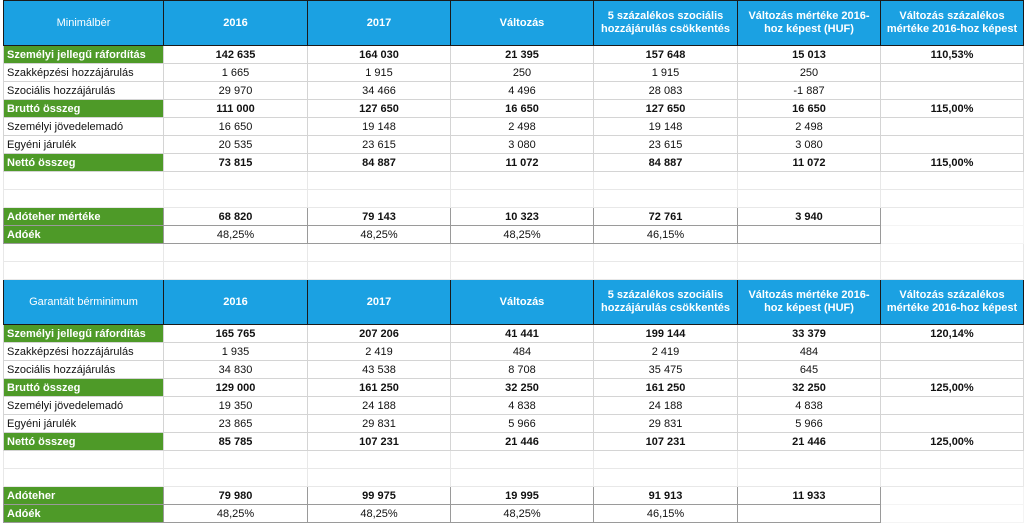 The width and height of the screenshot is (1024, 523). What do you see at coordinates (379, 405) in the screenshot?
I see `value-cell: 24 188` at bounding box center [379, 405].